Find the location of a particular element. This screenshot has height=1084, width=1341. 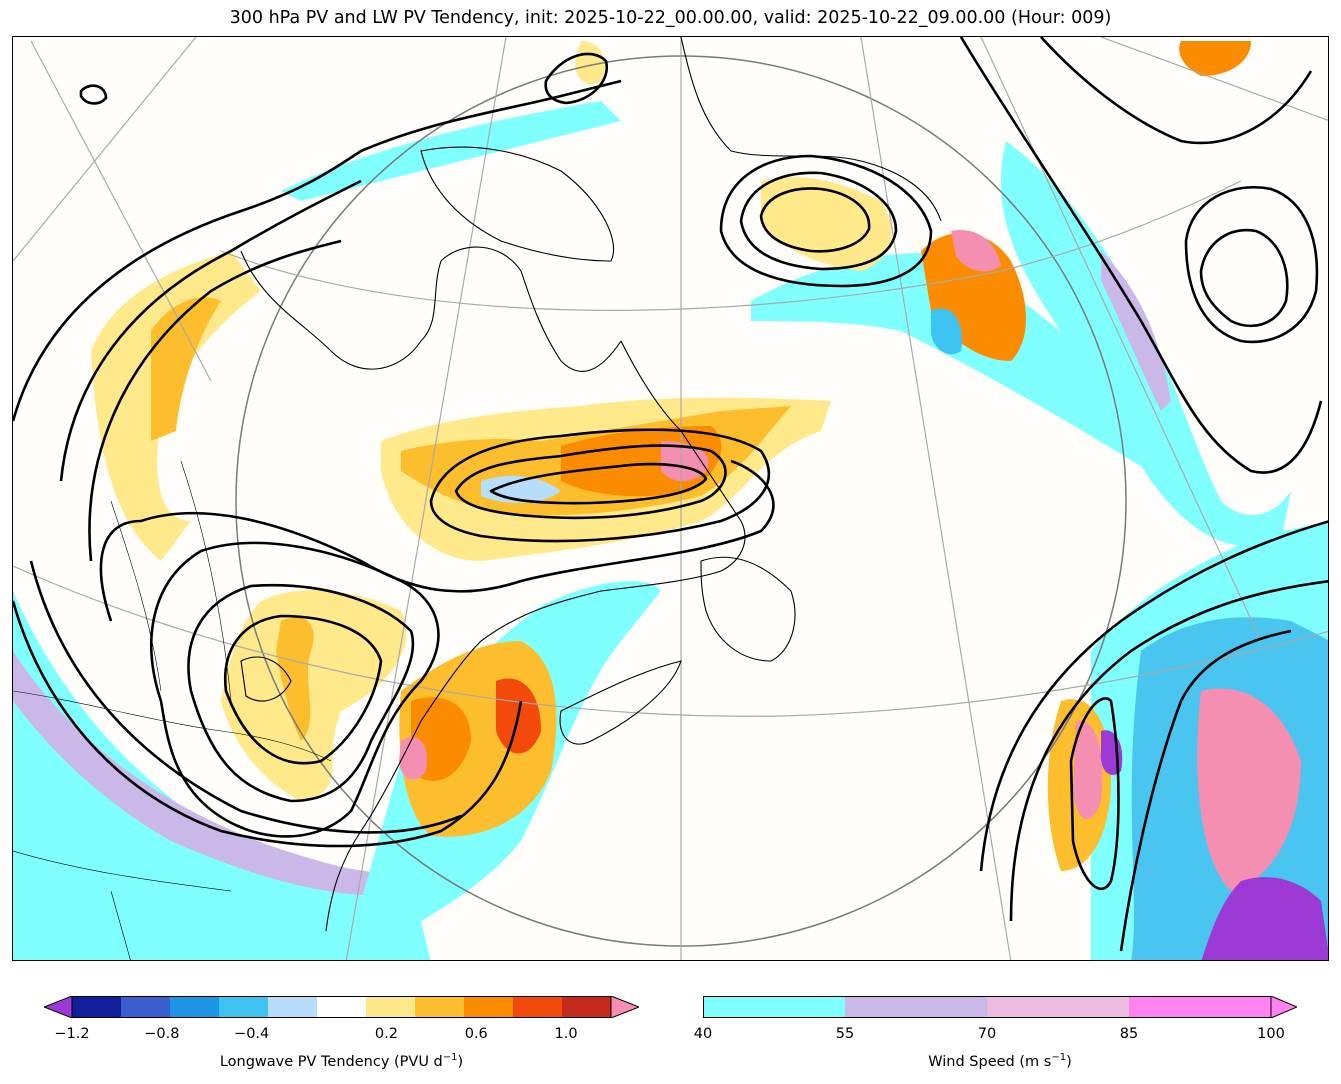

pv-contour-northeast-ring2 is located at coordinates (1251, 264).